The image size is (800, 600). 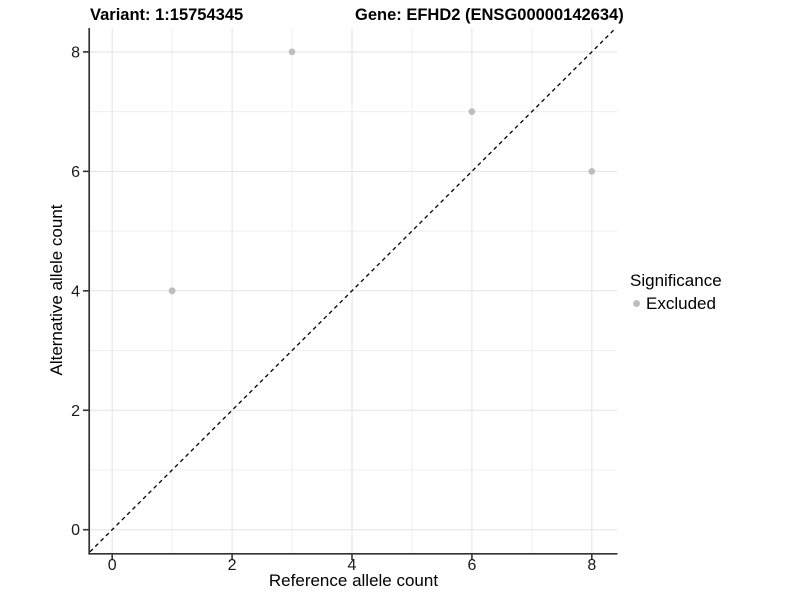 What do you see at coordinates (676, 280) in the screenshot?
I see `legend-title: Significance` at bounding box center [676, 280].